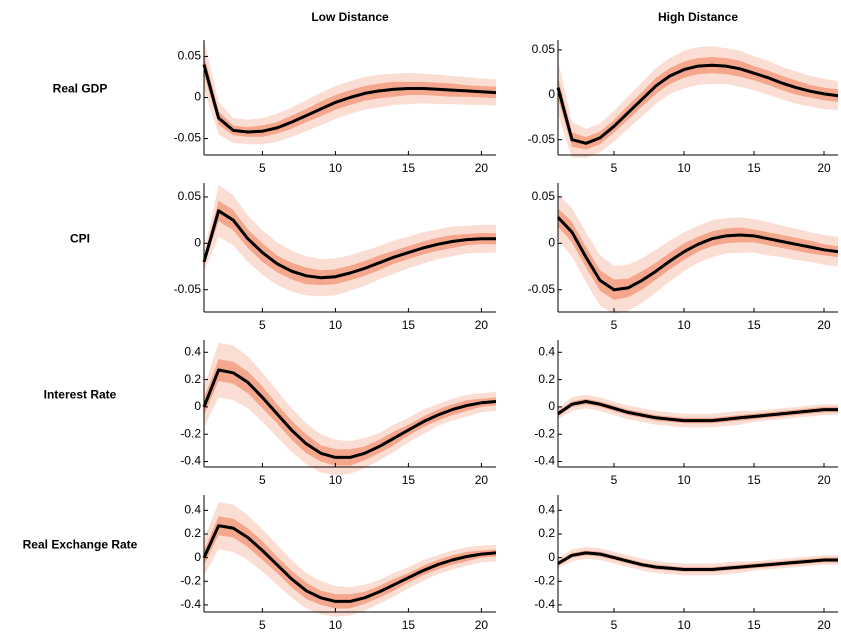  Describe the element at coordinates (80, 545) in the screenshot. I see `row-title: Real Exchange Rate` at that location.